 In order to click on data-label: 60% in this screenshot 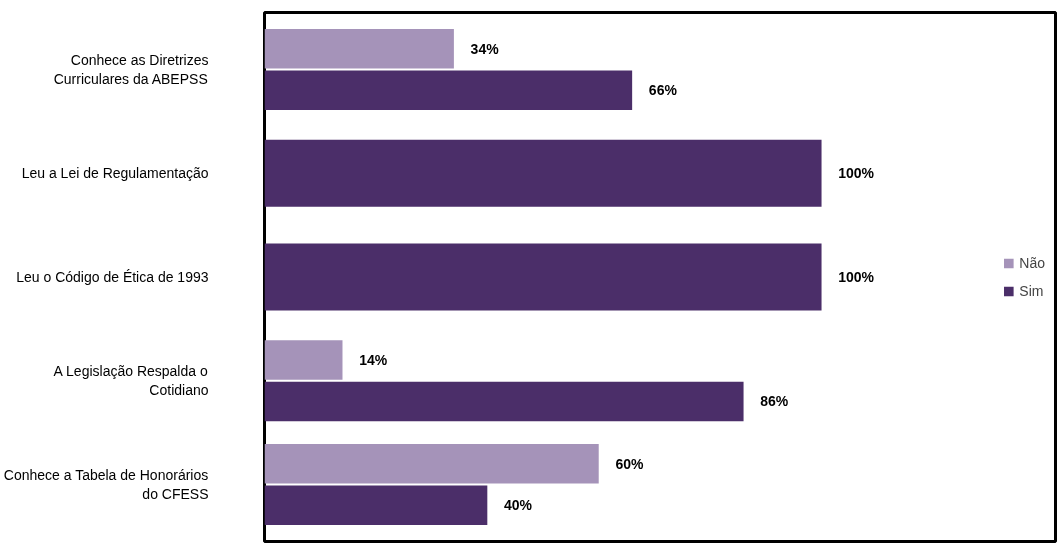, I will do `click(630, 463)`.